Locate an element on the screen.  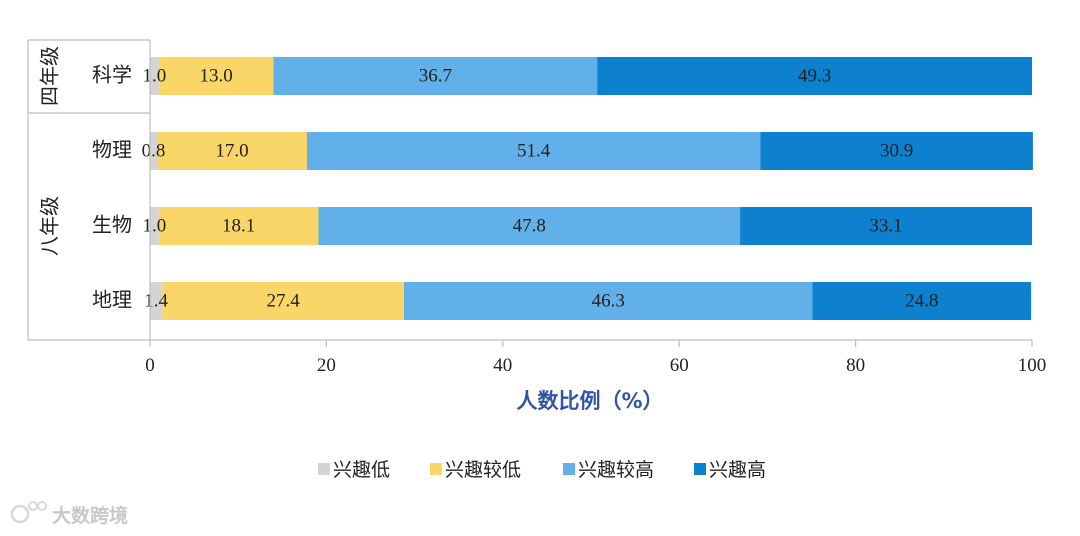
data-label-1-3: 30.9 is located at coordinates (896, 150).